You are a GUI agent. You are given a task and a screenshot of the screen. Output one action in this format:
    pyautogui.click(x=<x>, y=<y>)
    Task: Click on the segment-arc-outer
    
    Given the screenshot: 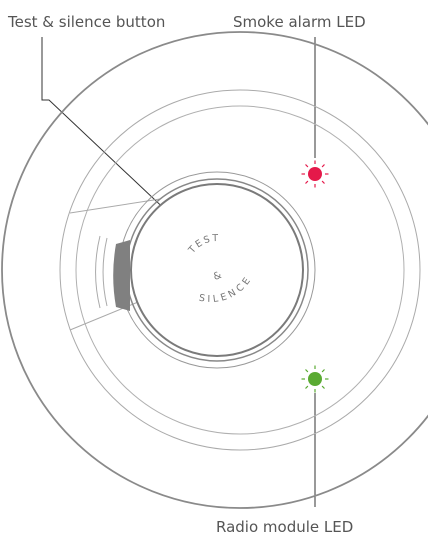 What is the action you would take?
    pyautogui.click(x=98, y=272)
    